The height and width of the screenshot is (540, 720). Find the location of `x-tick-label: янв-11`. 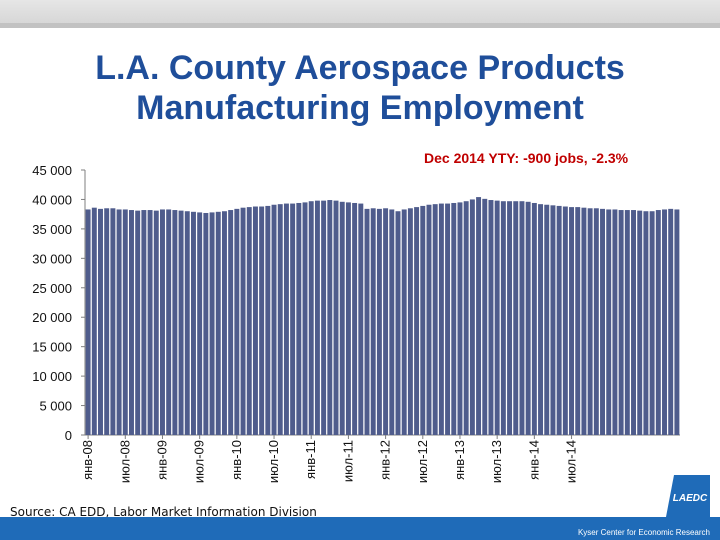

x-tick-label: янв-11 is located at coordinates (310, 459).